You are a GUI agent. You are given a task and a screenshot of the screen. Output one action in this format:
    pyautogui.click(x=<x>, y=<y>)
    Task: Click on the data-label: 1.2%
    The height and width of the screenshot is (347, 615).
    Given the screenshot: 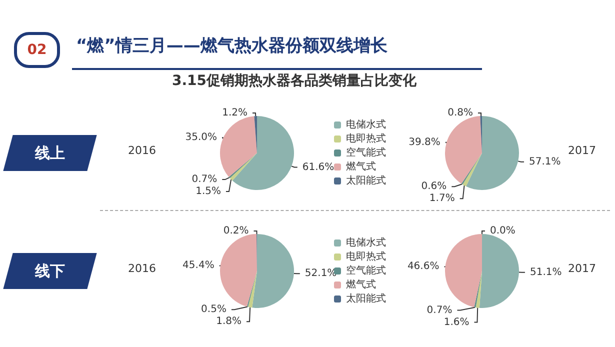 What is the action you would take?
    pyautogui.click(x=235, y=113)
    